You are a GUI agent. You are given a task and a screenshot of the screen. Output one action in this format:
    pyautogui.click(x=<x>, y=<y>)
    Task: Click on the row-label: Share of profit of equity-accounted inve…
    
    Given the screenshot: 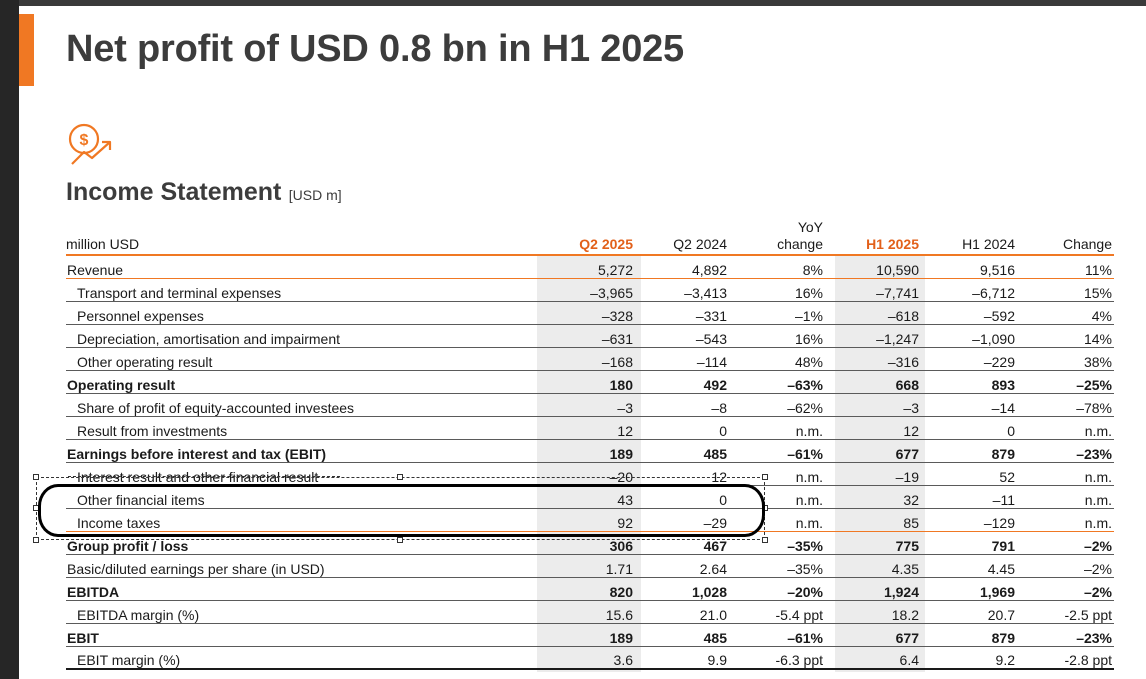 What is the action you would take?
    pyautogui.click(x=301, y=405)
    